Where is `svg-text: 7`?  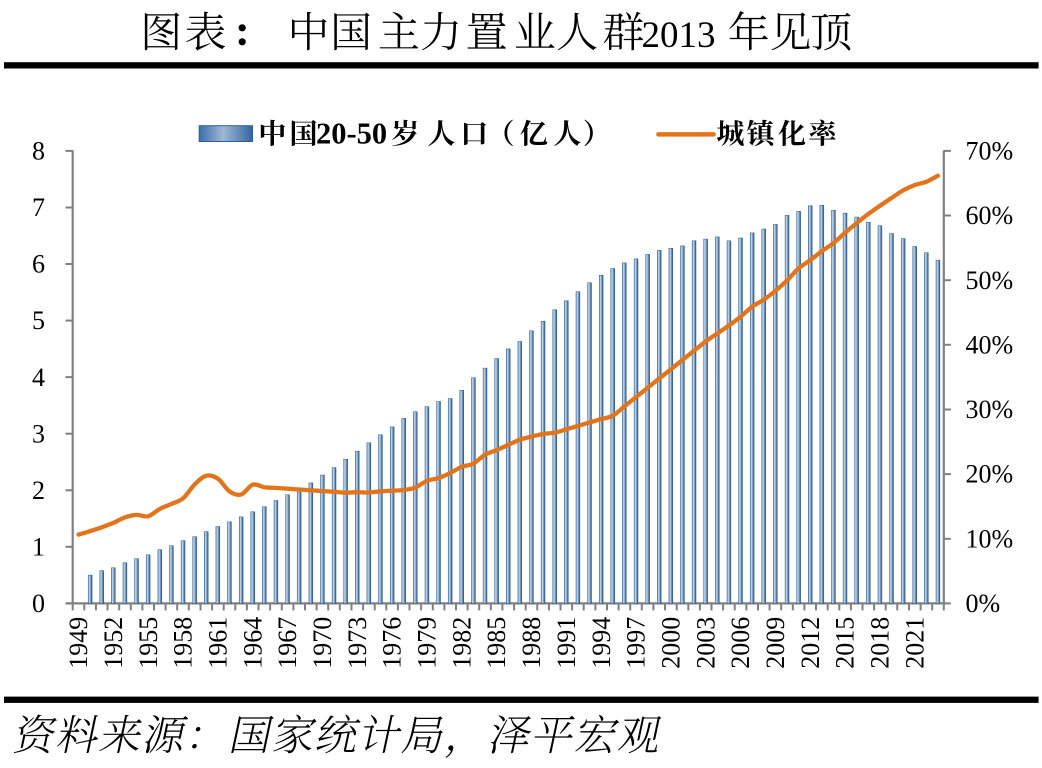 svg-text: 7 is located at coordinates (38, 207).